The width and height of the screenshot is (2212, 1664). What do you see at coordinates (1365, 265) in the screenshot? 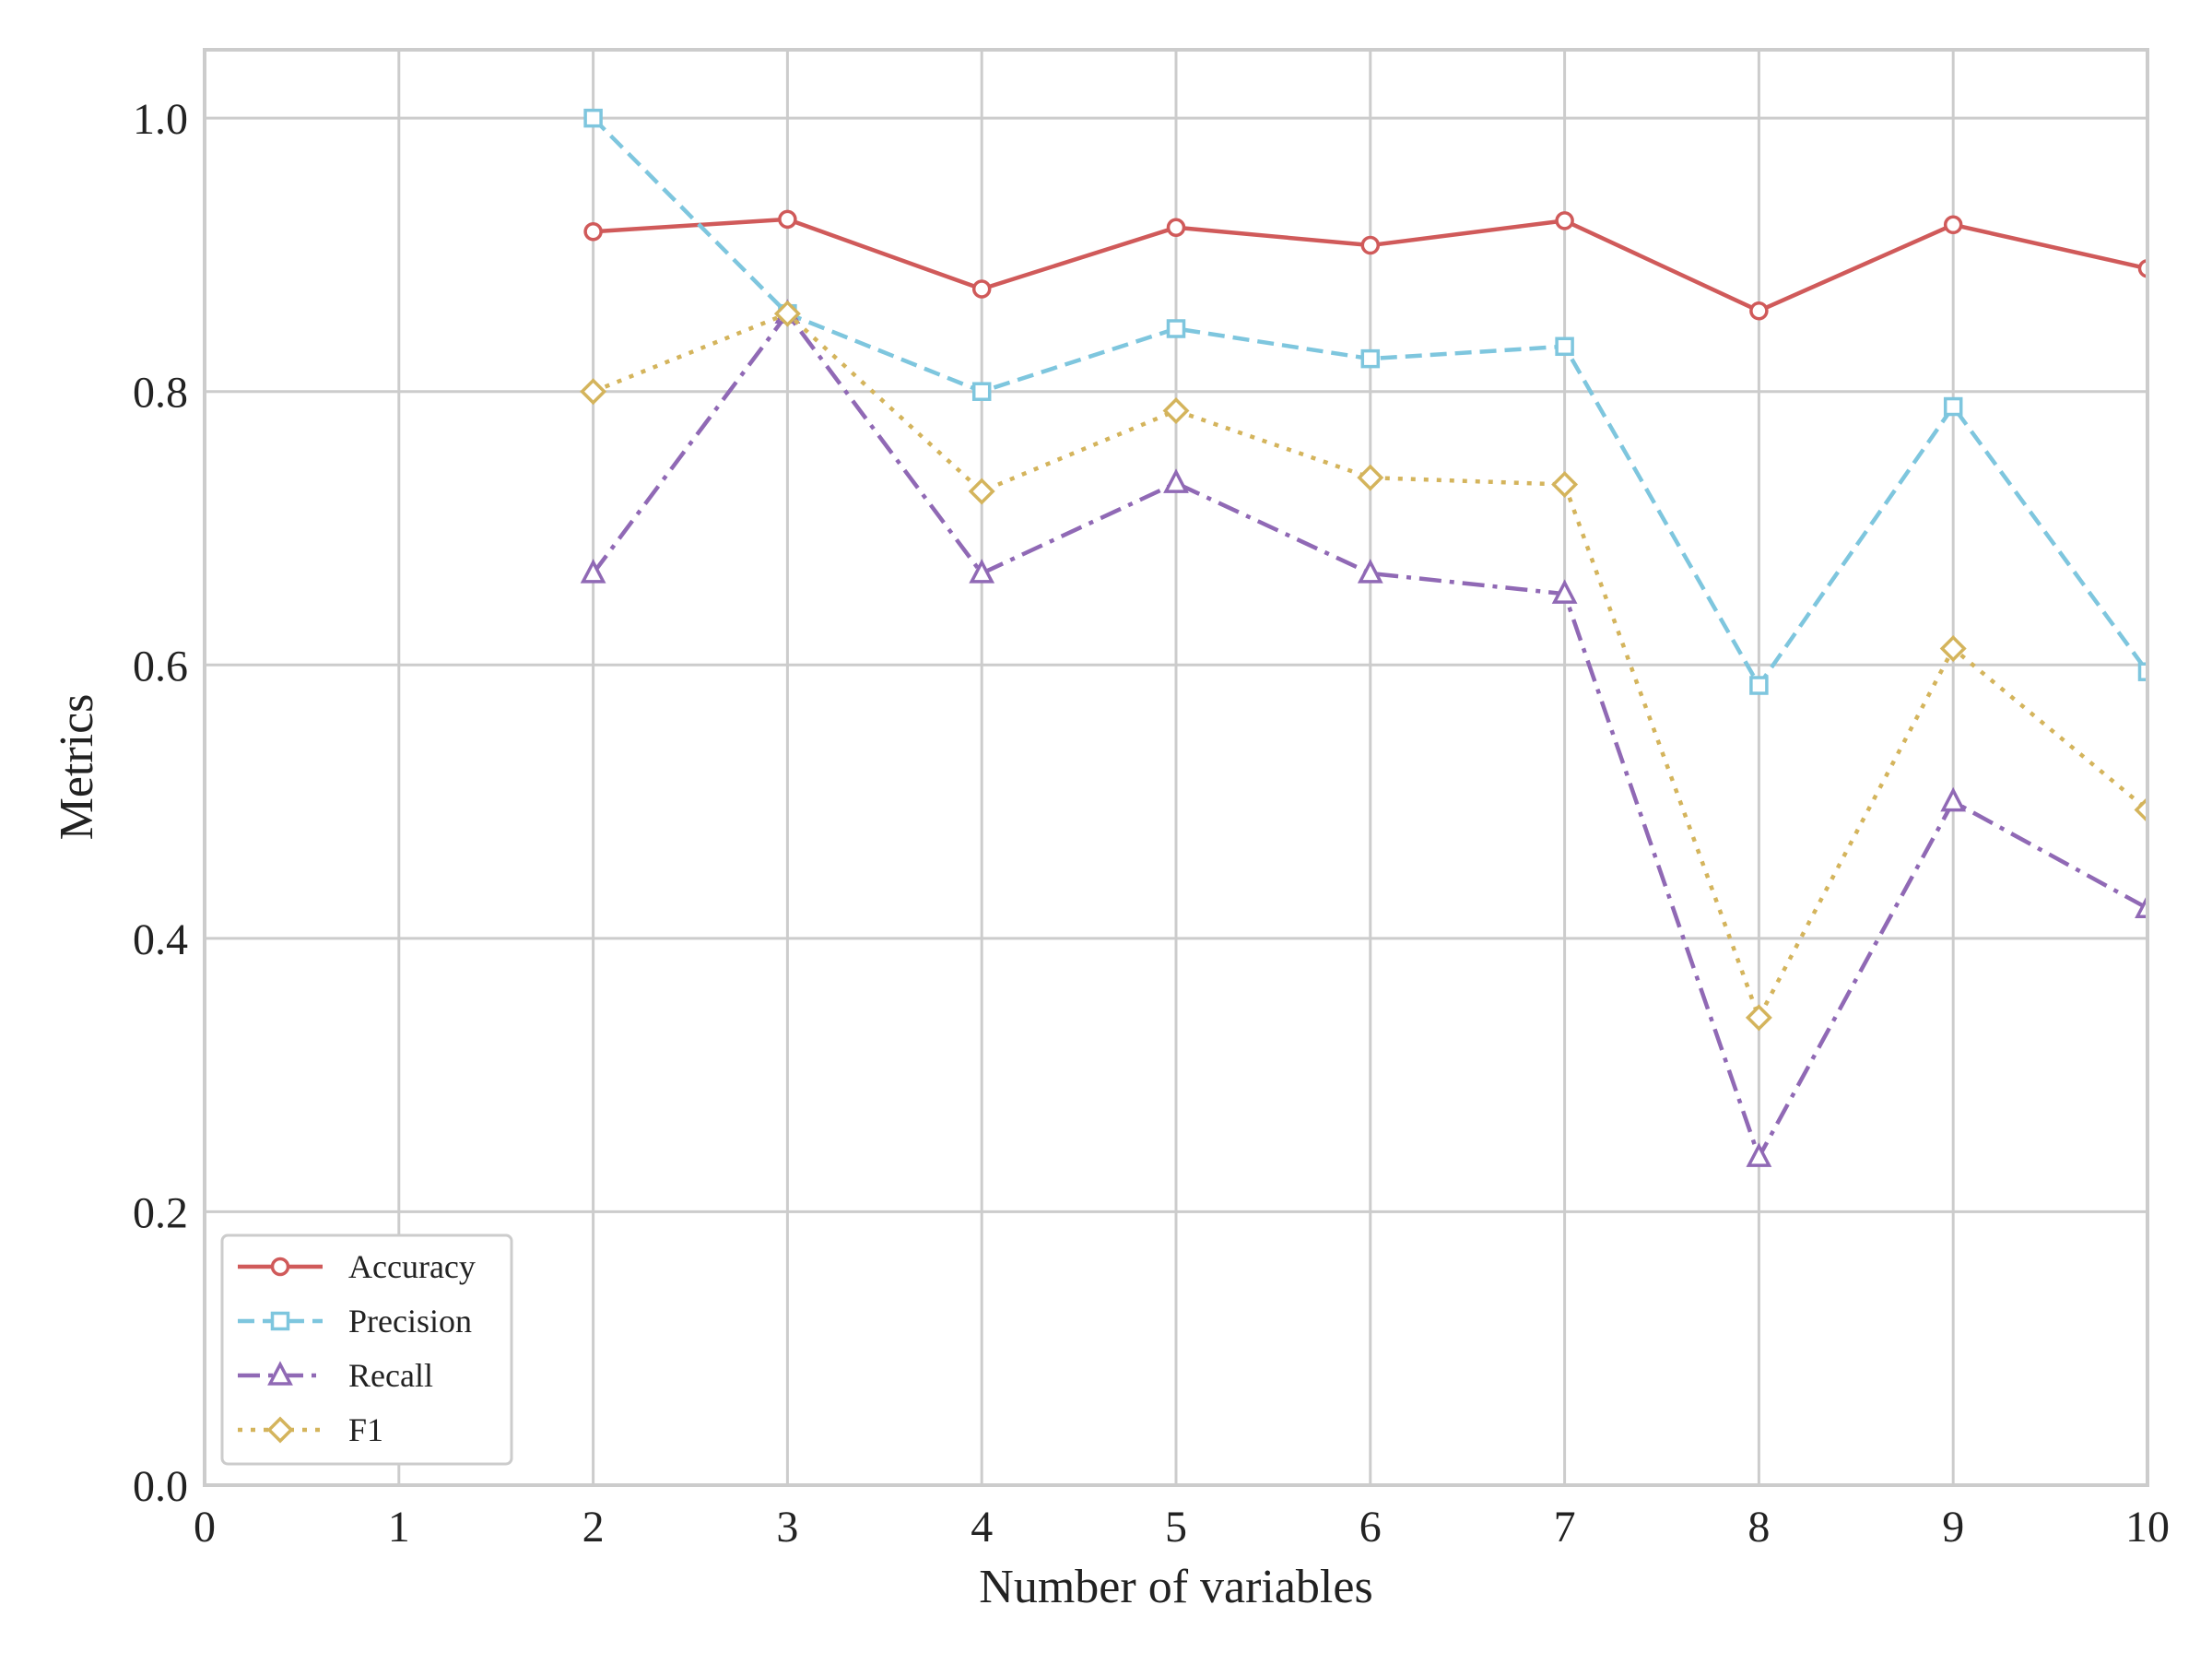
I see `series-accuracy` at bounding box center [1365, 265].